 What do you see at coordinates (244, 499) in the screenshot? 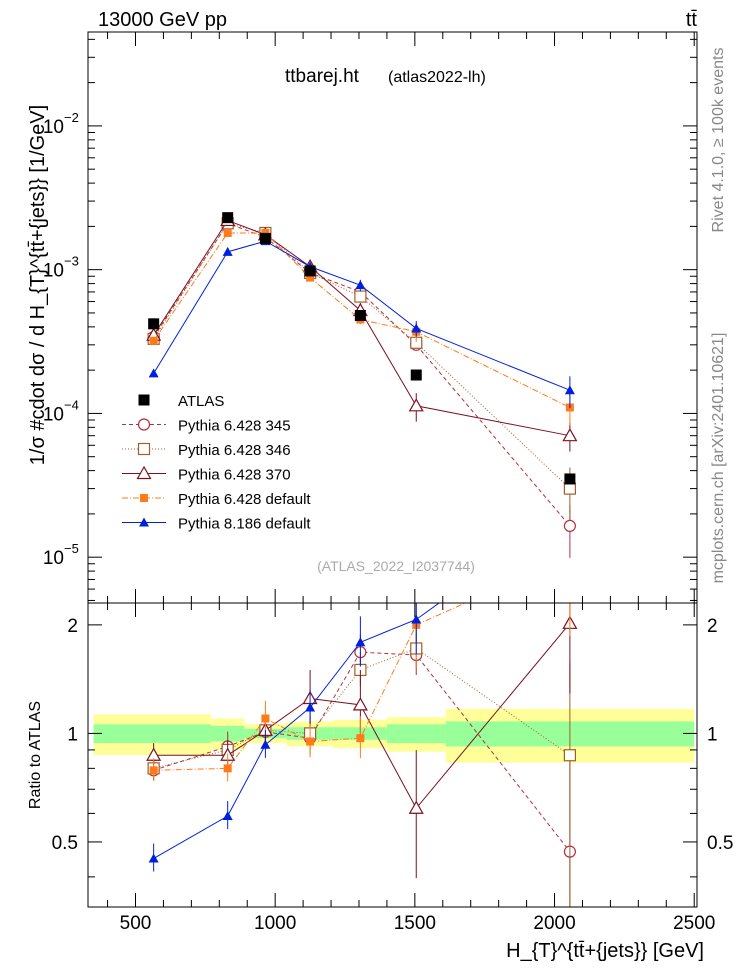
I see `legend-label: Pythia 6.428 default` at bounding box center [244, 499].